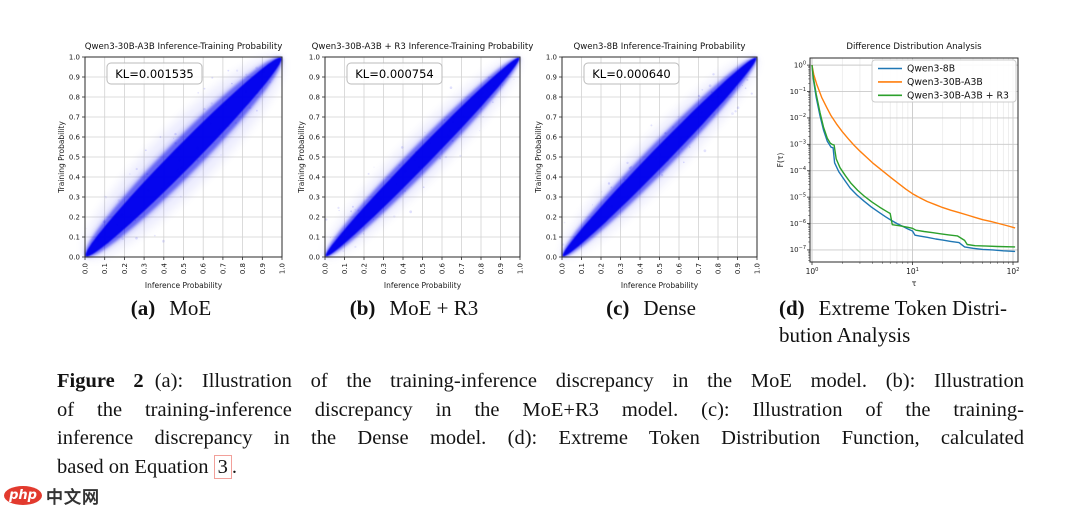  I want to click on x-tick-label: 10⁰, so click(812, 271).